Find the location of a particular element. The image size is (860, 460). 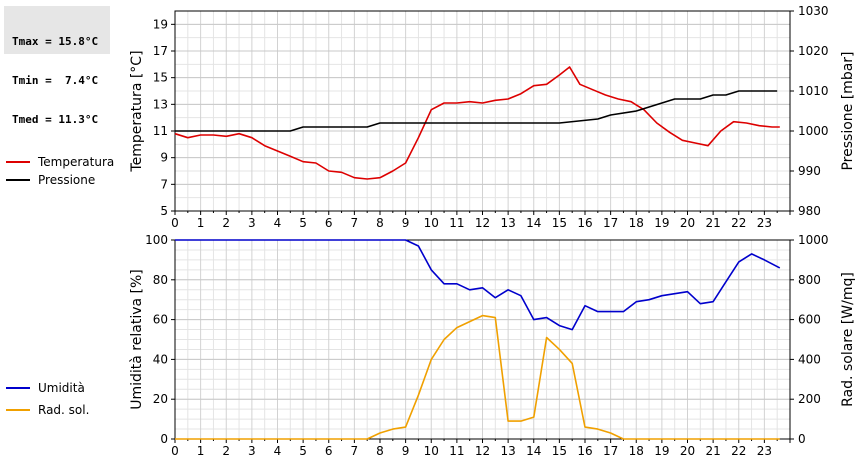

y2-tick-label: 1020 is located at coordinates (813, 51).